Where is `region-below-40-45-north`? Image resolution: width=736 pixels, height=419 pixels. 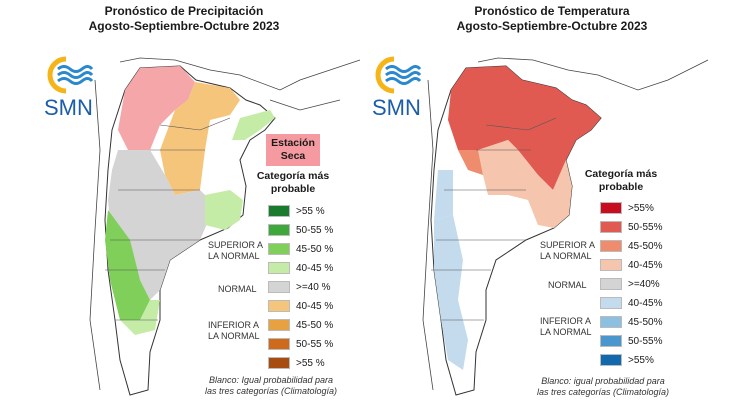 region-below-40-45-north is located at coordinates (443, 195).